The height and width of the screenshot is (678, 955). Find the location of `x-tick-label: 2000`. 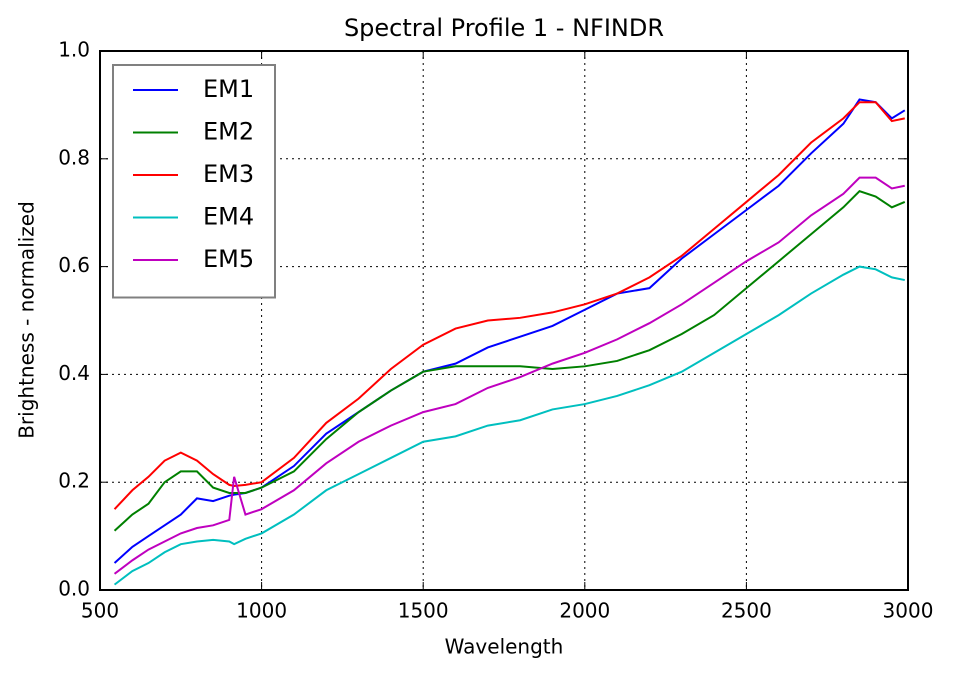

x-tick-label: 2000 is located at coordinates (584, 611).